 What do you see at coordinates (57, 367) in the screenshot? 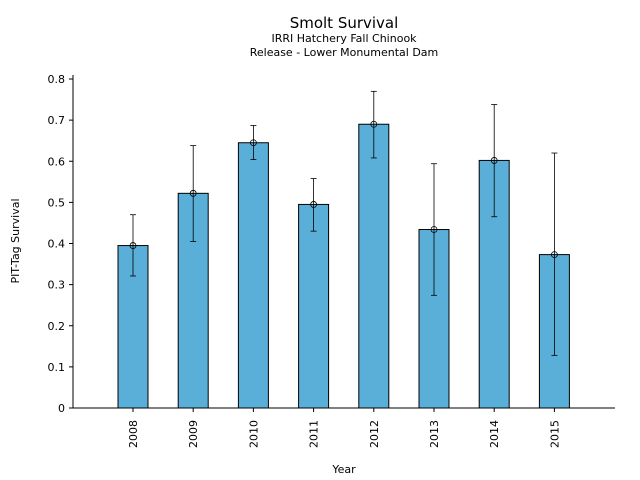
I see `y-tick-label-0.1: 0.1` at bounding box center [57, 367].